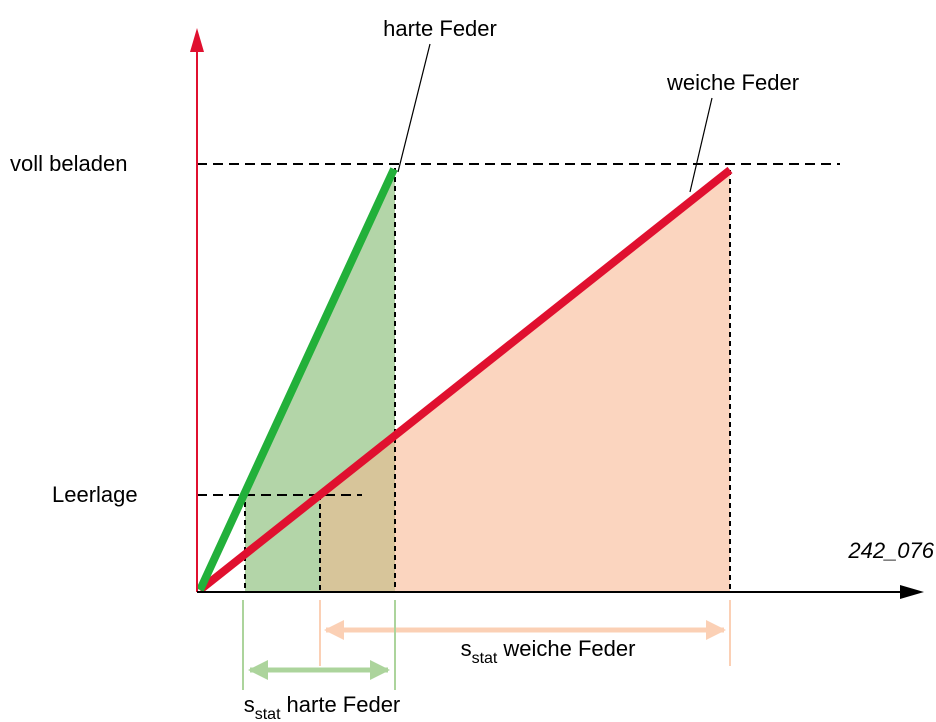 This screenshot has width=936, height=722. What do you see at coordinates (732, 82) in the screenshot?
I see `label: weiche Feder` at bounding box center [732, 82].